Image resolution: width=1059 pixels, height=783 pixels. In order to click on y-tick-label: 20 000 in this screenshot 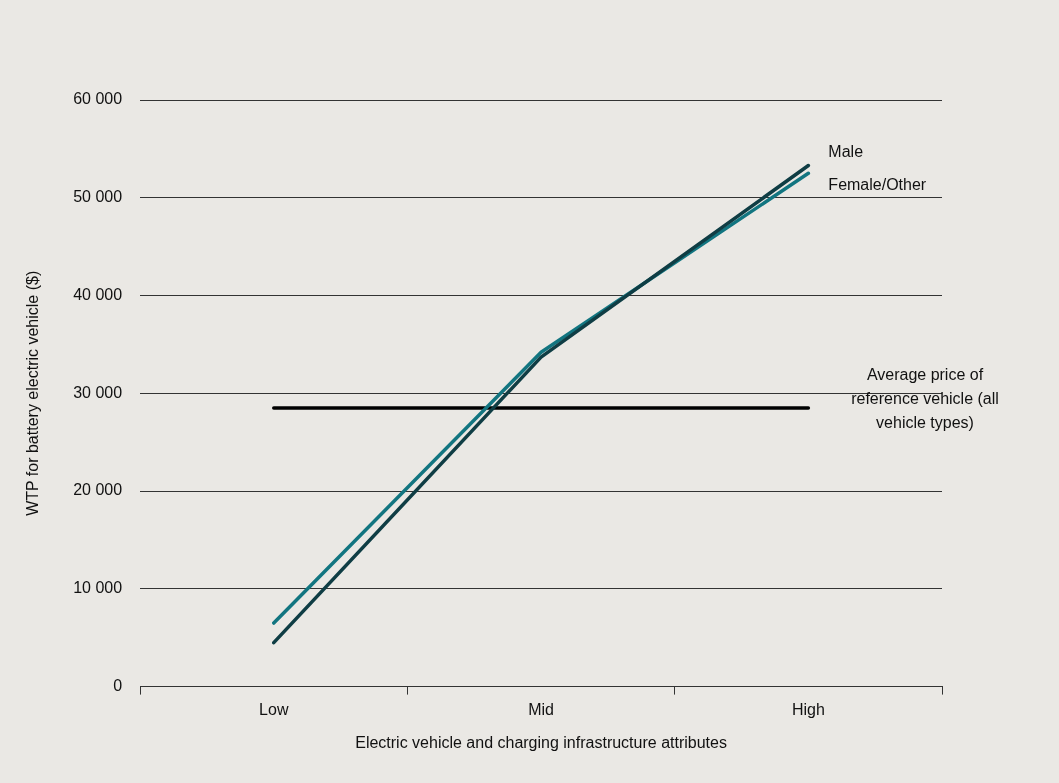, I will do `click(98, 490)`.